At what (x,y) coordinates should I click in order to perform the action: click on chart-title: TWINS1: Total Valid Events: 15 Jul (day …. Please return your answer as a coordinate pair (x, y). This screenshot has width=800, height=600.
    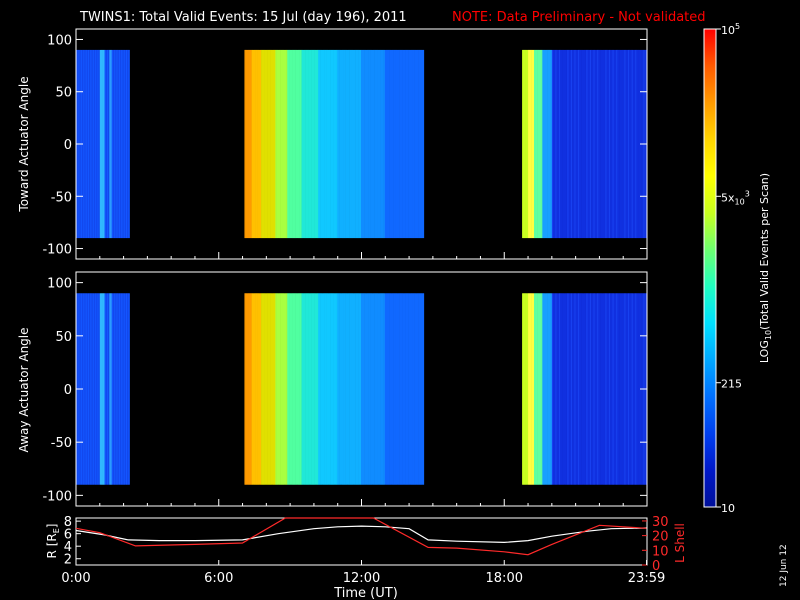
    Looking at the image, I should click on (243, 17).